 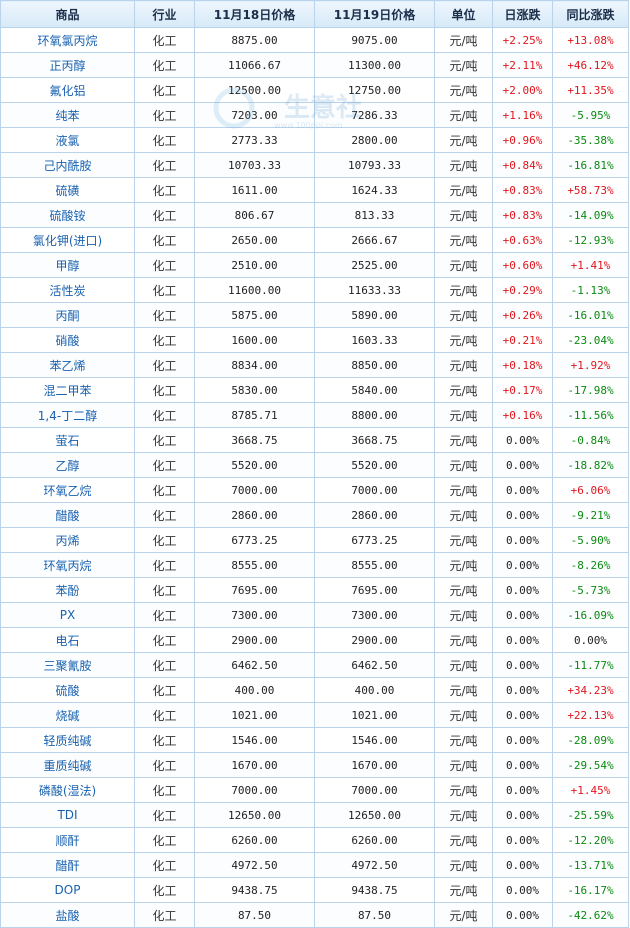 I want to click on daily-change-cell: +1.16%, so click(x=522, y=115).